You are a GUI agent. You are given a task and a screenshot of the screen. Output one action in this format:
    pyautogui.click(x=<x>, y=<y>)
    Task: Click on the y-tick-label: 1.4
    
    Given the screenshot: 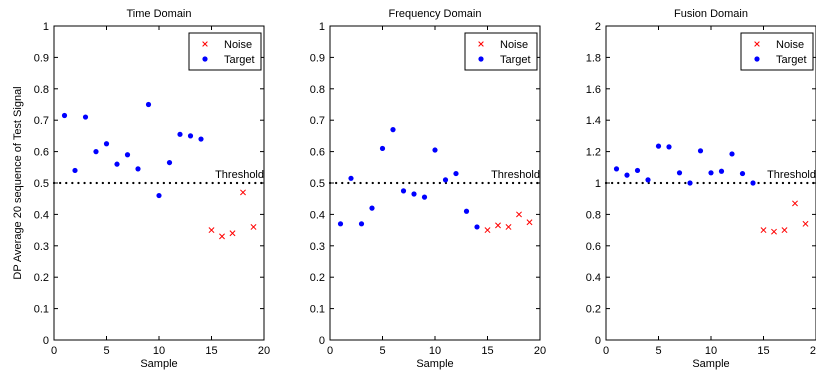 What is the action you would take?
    pyautogui.click(x=593, y=121)
    